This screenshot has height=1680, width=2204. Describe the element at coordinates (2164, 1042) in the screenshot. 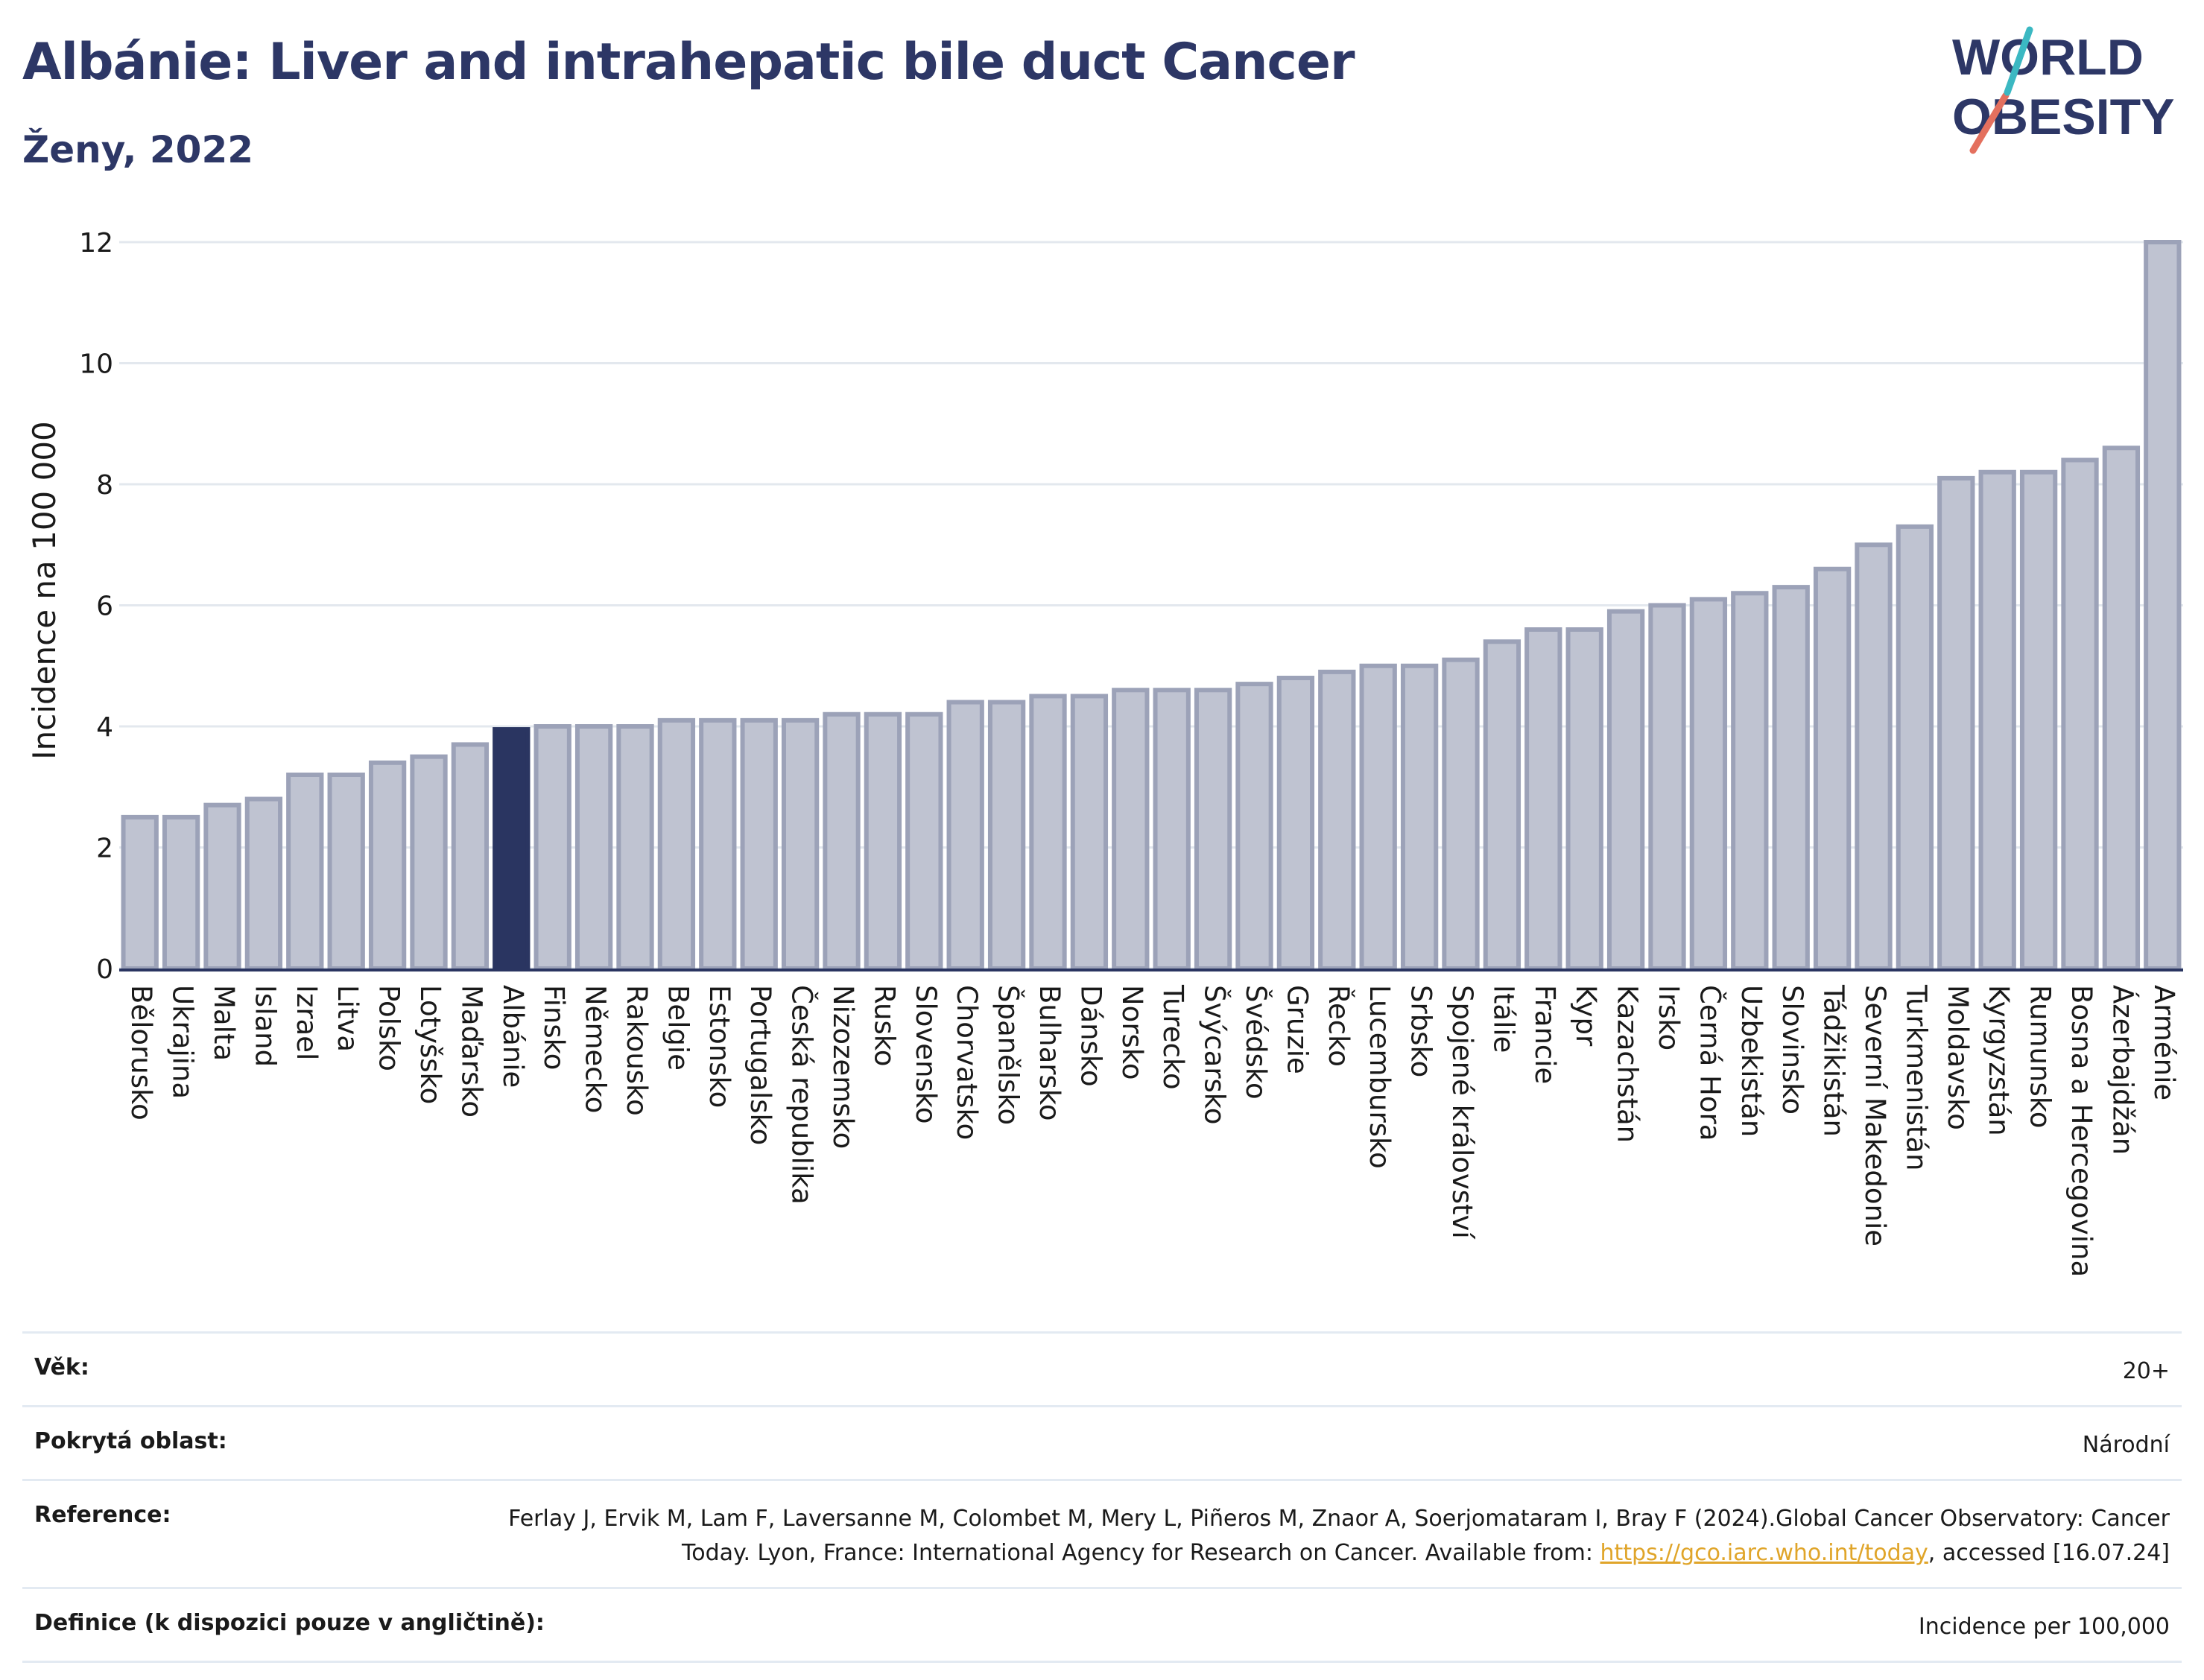

I see `x-tick-label: Arménie` at that location.